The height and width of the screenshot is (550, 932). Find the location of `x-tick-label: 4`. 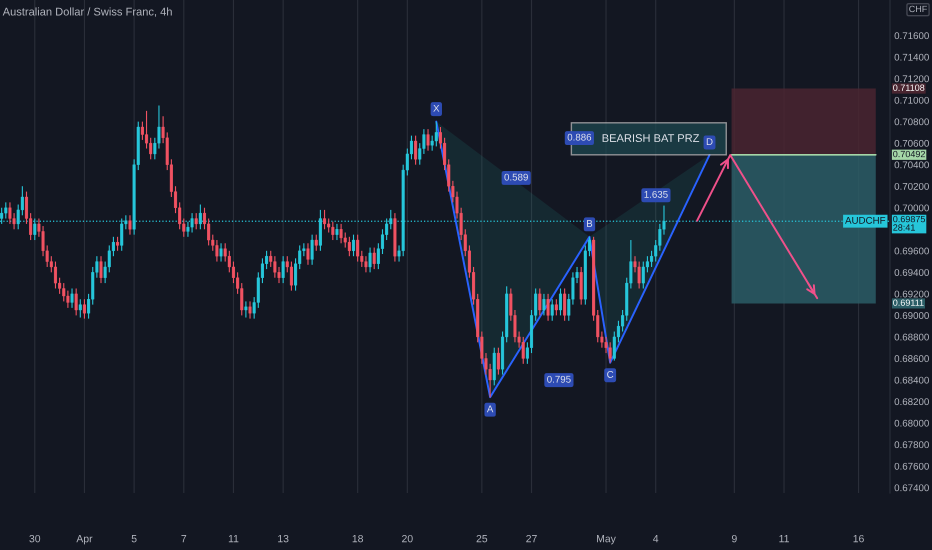

x-tick-label: 4 is located at coordinates (655, 538).